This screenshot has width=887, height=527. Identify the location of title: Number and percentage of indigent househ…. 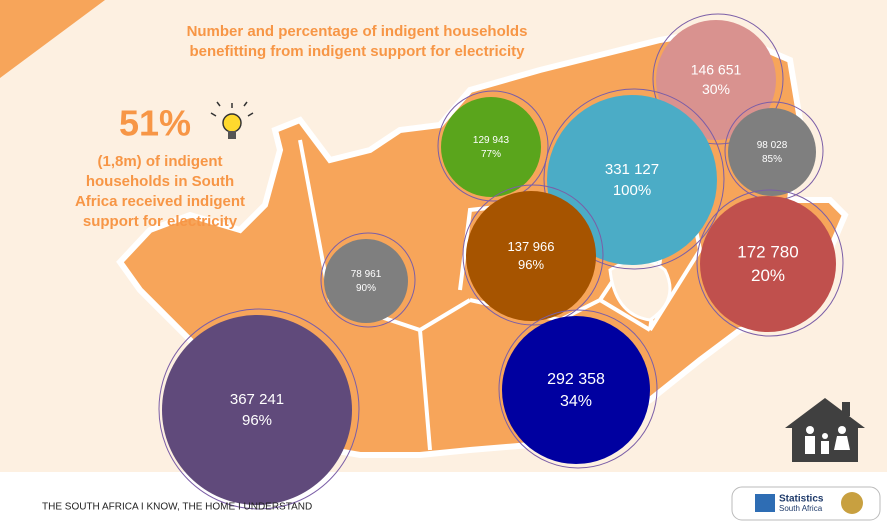
(357, 31).